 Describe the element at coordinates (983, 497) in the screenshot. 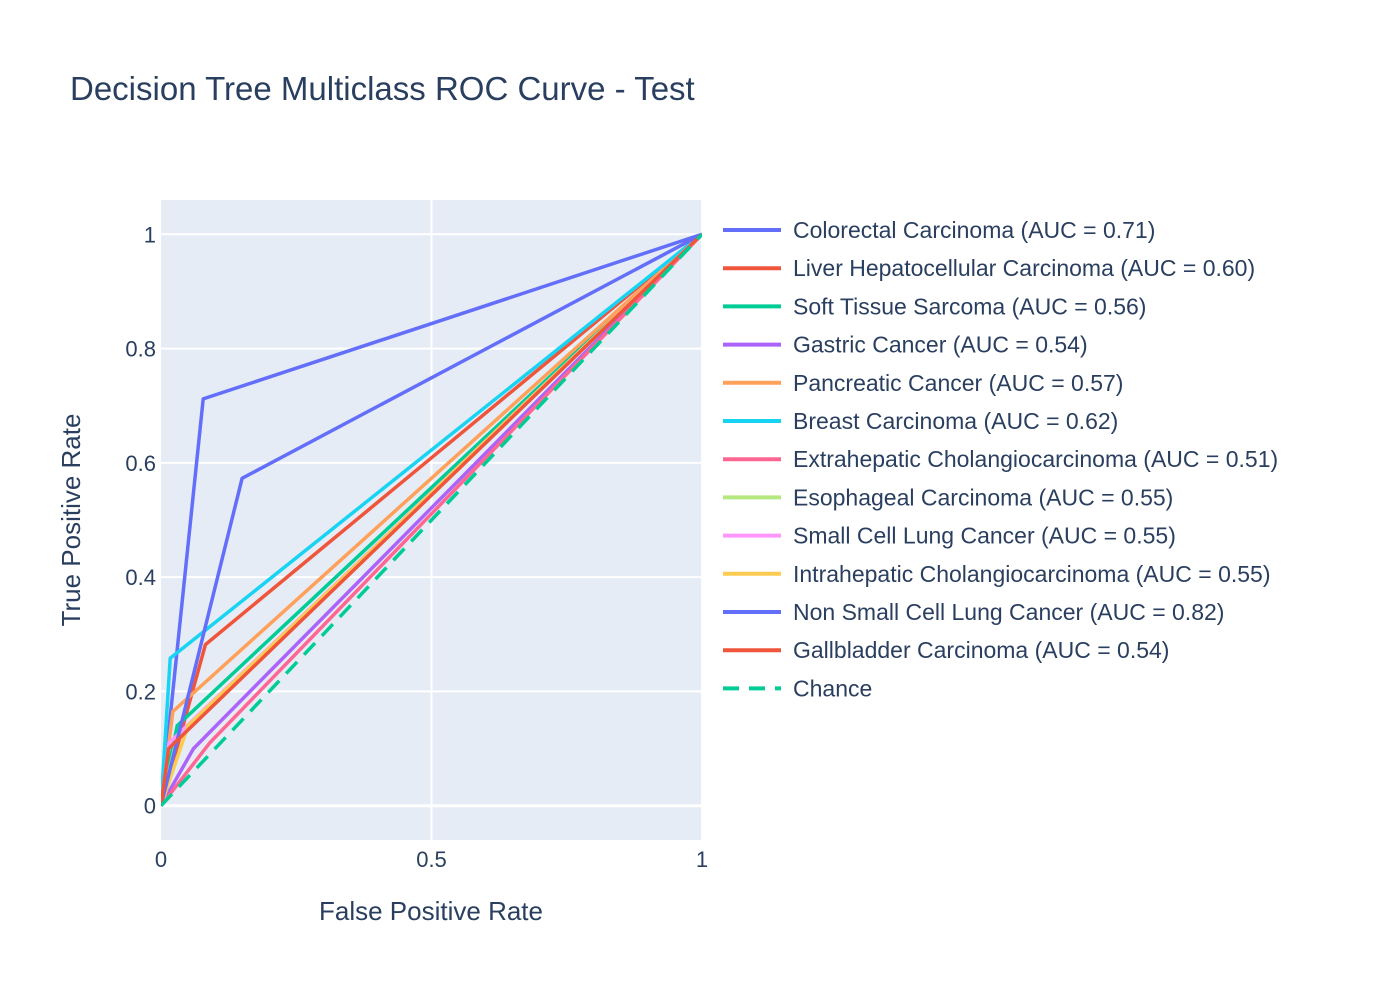

I see `legend-label: Esophageal Carcinoma (AUC = 0.55)` at that location.